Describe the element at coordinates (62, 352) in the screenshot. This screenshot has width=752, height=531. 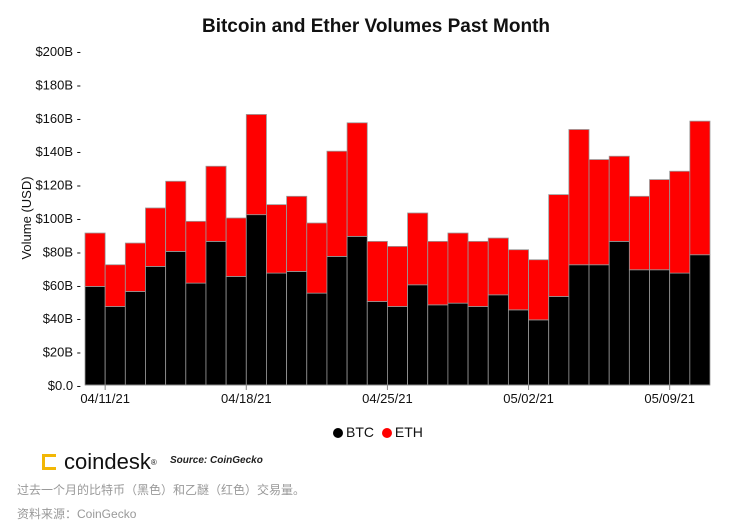
I see `y-tick-label: $20B -` at that location.